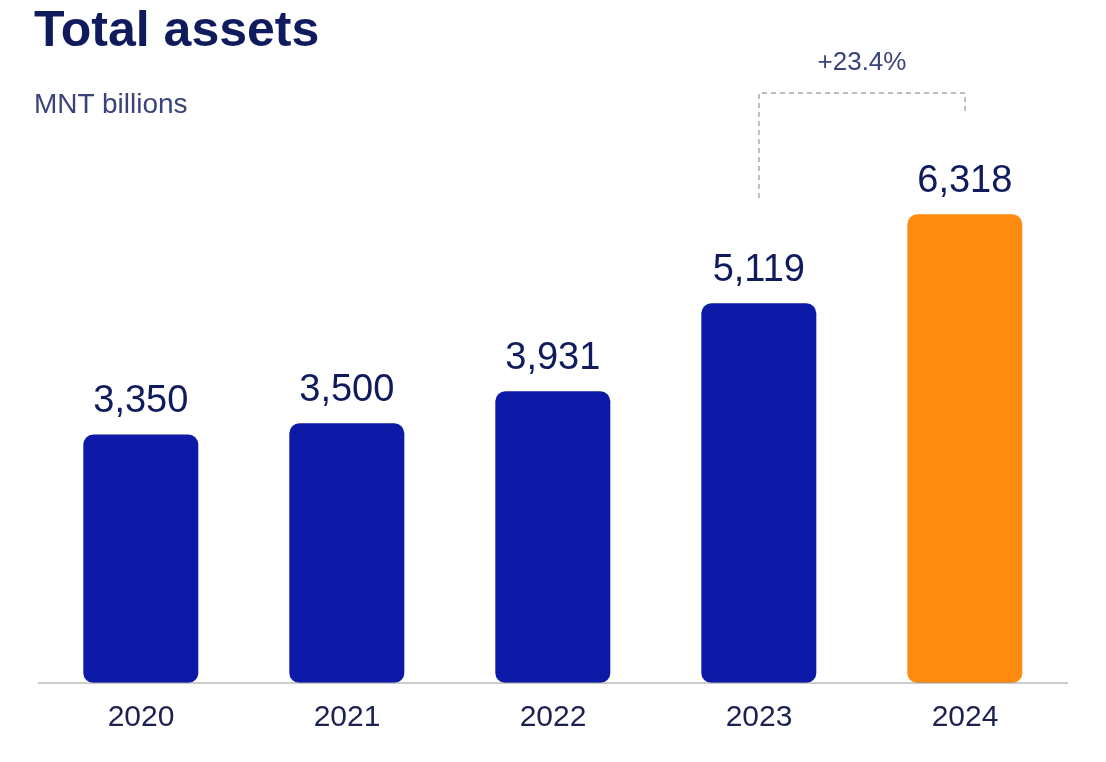 This screenshot has width=1106, height=762. Describe the element at coordinates (759, 716) in the screenshot. I see `x-tick-label: 2023` at that location.